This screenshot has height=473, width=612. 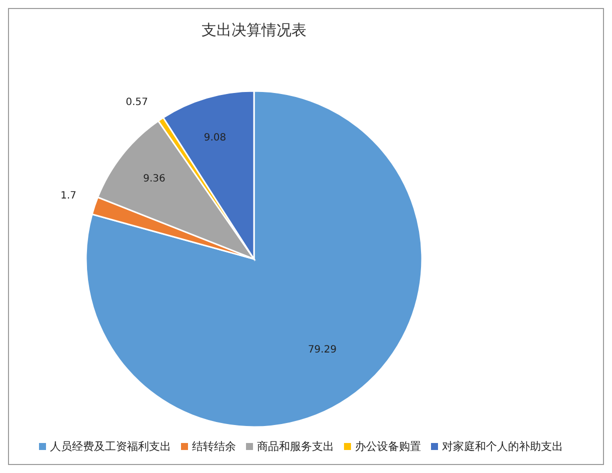 What do you see at coordinates (388, 446) in the screenshot?
I see `legend-label: 办公设备购置` at bounding box center [388, 446].